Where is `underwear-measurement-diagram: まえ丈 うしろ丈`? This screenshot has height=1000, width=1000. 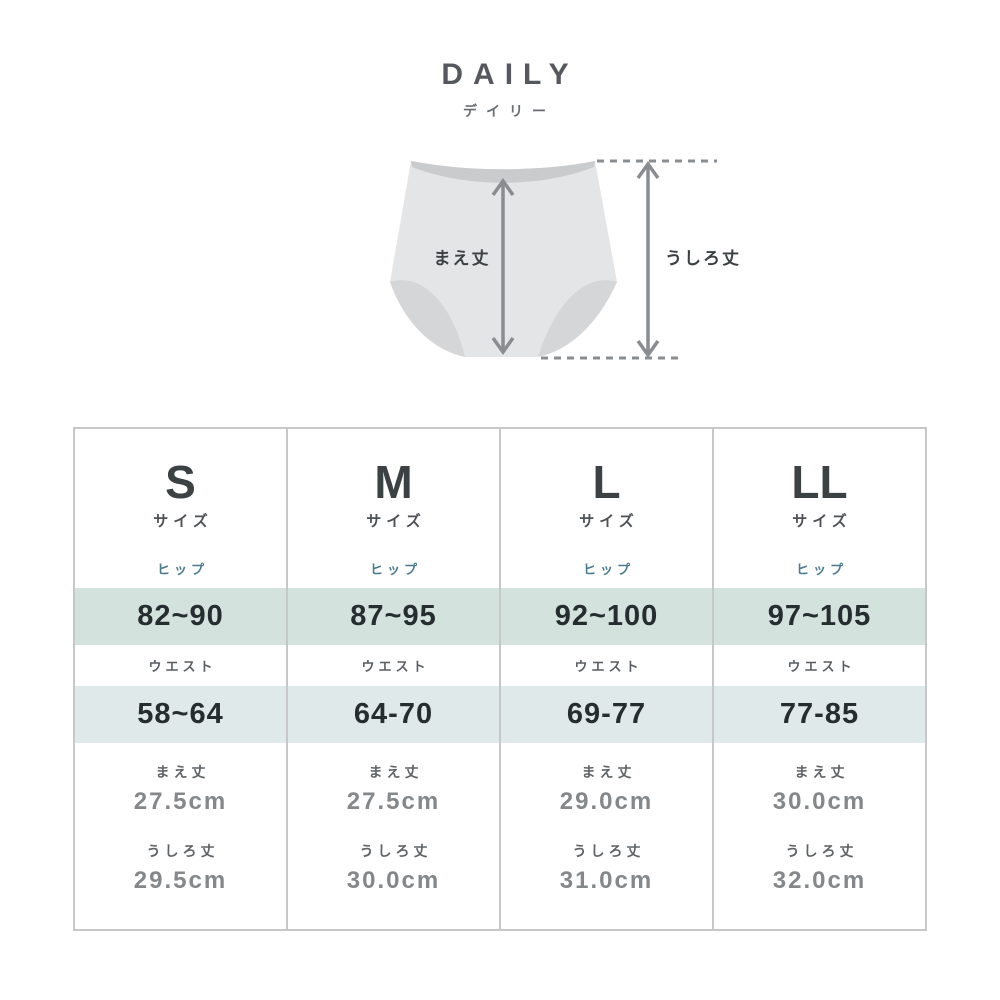 underwear-measurement-diagram: まえ丈 うしろ丈 is located at coordinates (565, 259).